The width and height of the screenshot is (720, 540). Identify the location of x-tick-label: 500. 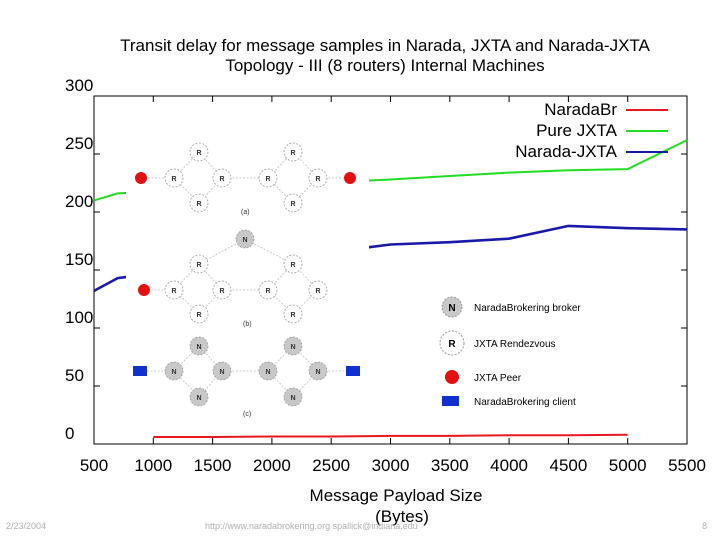
(94, 465).